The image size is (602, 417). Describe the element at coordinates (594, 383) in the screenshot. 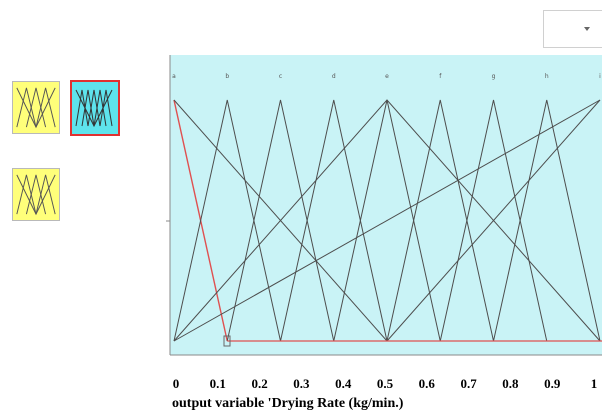

I see `x-tick-label: 1` at that location.